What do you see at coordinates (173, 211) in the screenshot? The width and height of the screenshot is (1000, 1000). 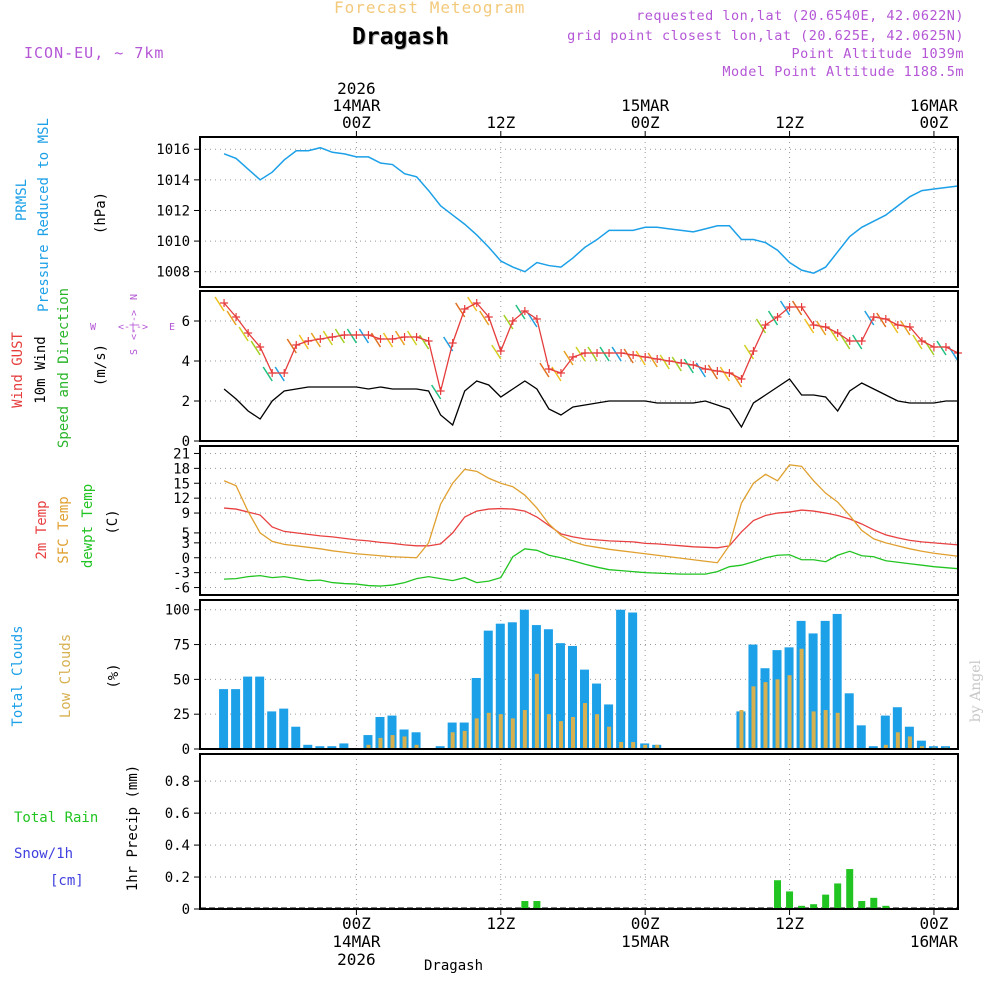 I see `y-tick-label: 1012` at bounding box center [173, 211].